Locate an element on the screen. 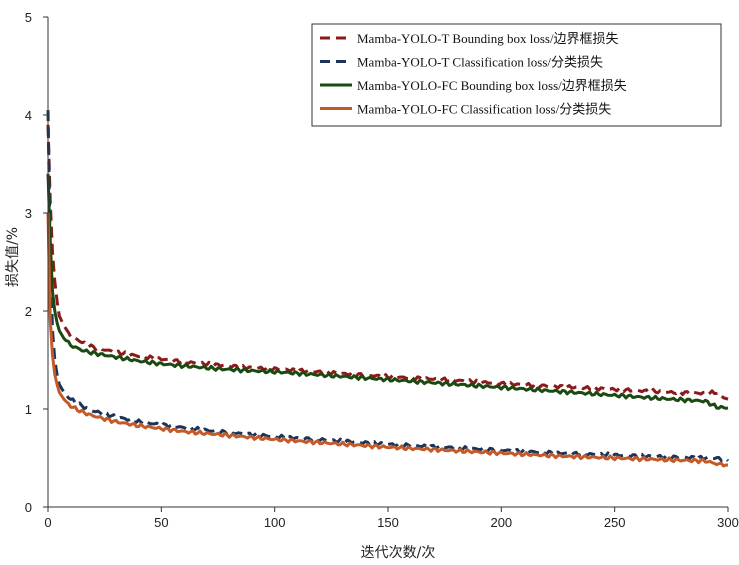  x-axis-title: 迭代次数/次 is located at coordinates (398, 553).